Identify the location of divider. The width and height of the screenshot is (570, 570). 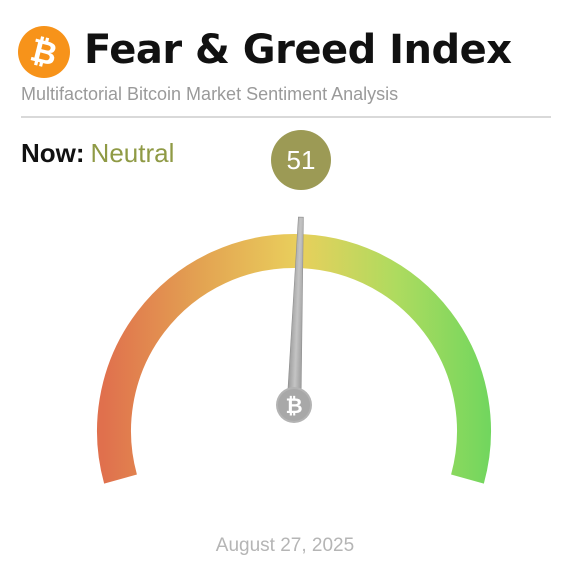
(286, 117).